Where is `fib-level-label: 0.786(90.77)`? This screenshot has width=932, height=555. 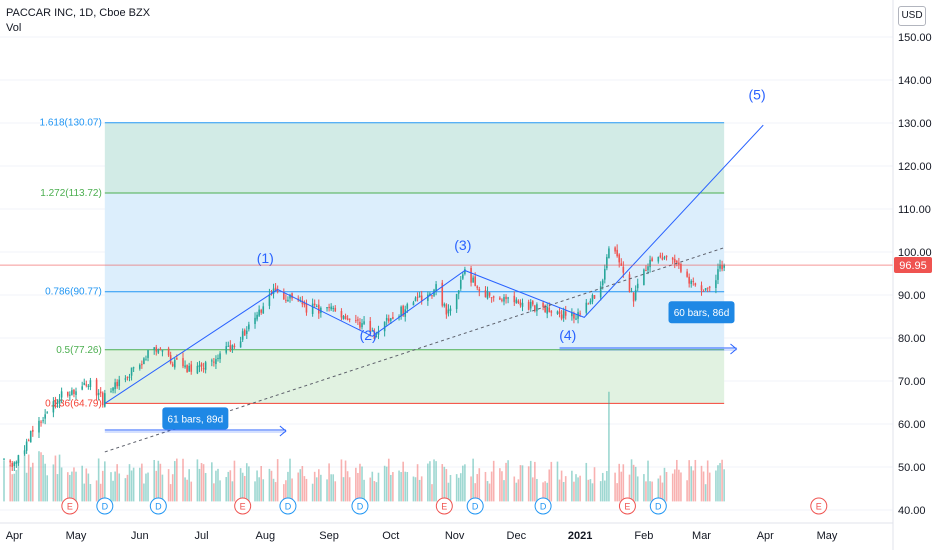
fib-level-label: 0.786(90.77) is located at coordinates (73, 292).